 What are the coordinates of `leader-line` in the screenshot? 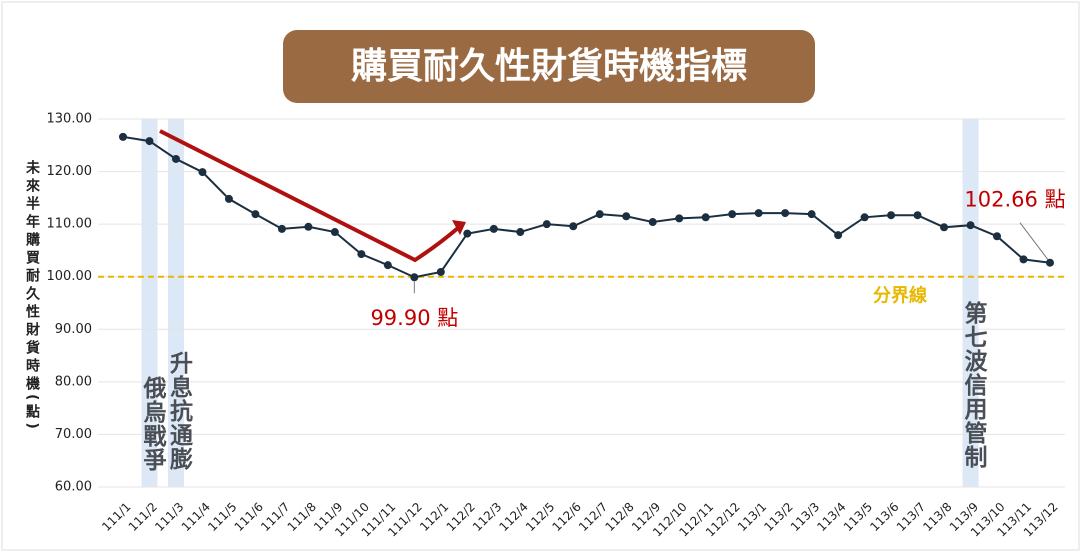 It's located at (1034, 241).